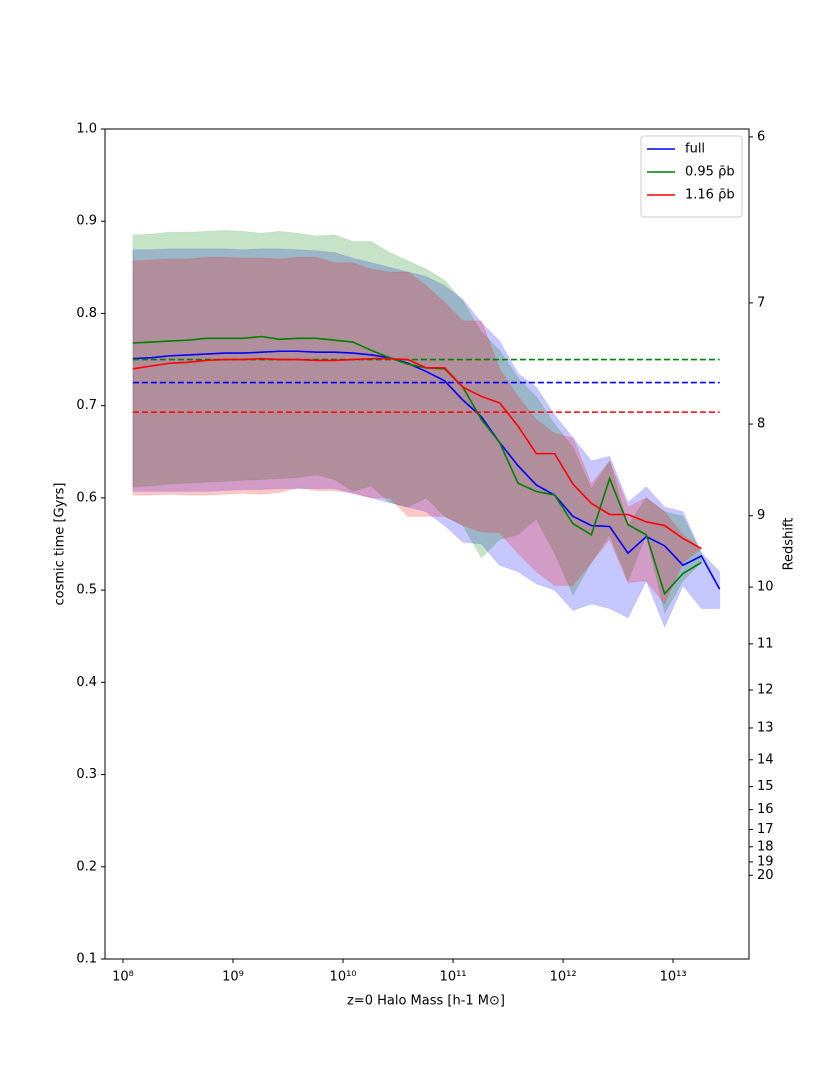 The image size is (832, 1078). What do you see at coordinates (761, 136) in the screenshot?
I see `y2-tick-label: 6` at bounding box center [761, 136].